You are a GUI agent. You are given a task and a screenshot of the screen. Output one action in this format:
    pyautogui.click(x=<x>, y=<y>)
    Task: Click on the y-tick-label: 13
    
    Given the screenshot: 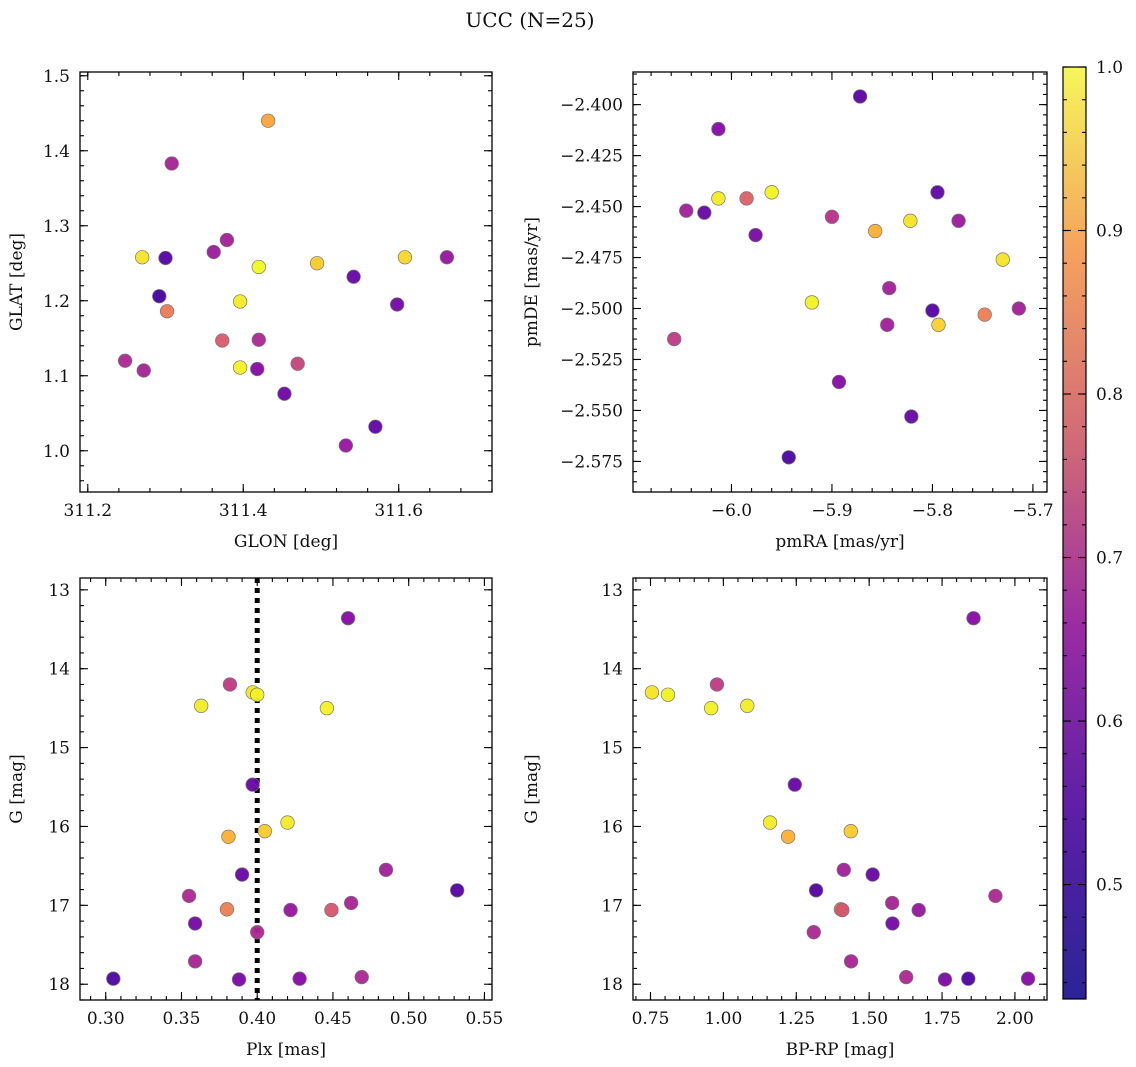 What is the action you would take?
    pyautogui.click(x=612, y=591)
    